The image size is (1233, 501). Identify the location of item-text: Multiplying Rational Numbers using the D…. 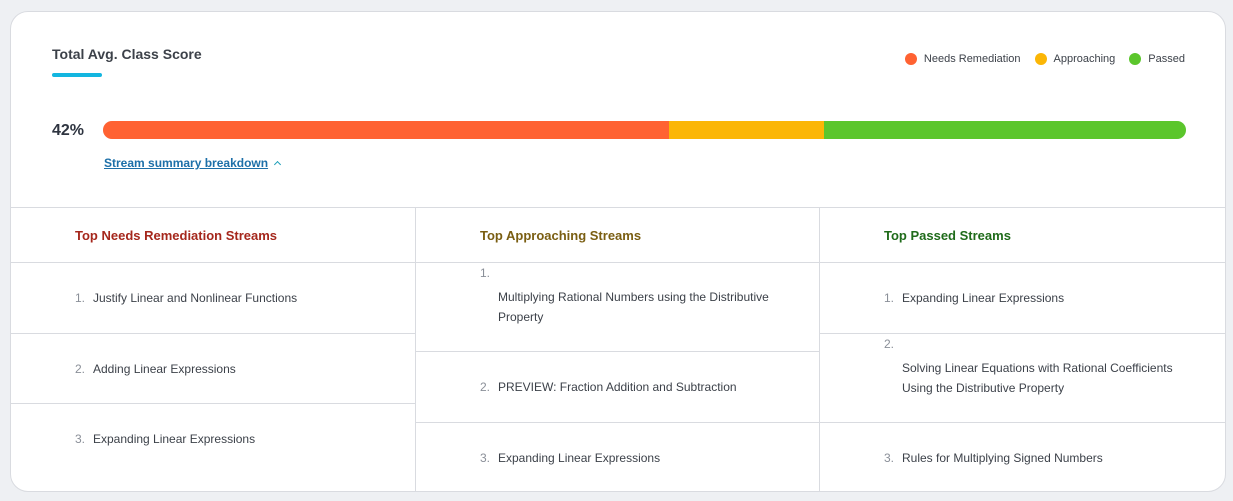
(633, 307).